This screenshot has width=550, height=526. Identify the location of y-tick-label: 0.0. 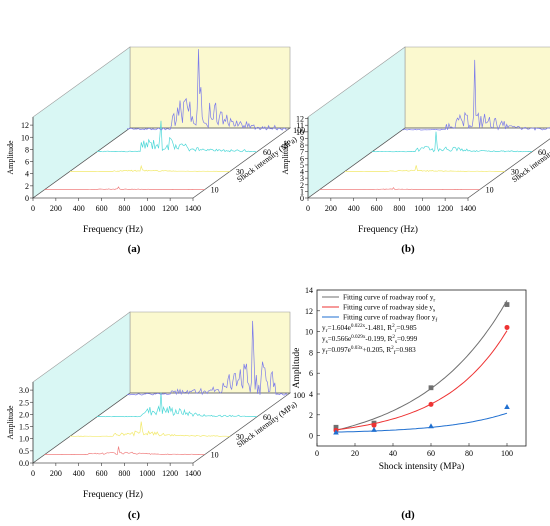
(24, 463).